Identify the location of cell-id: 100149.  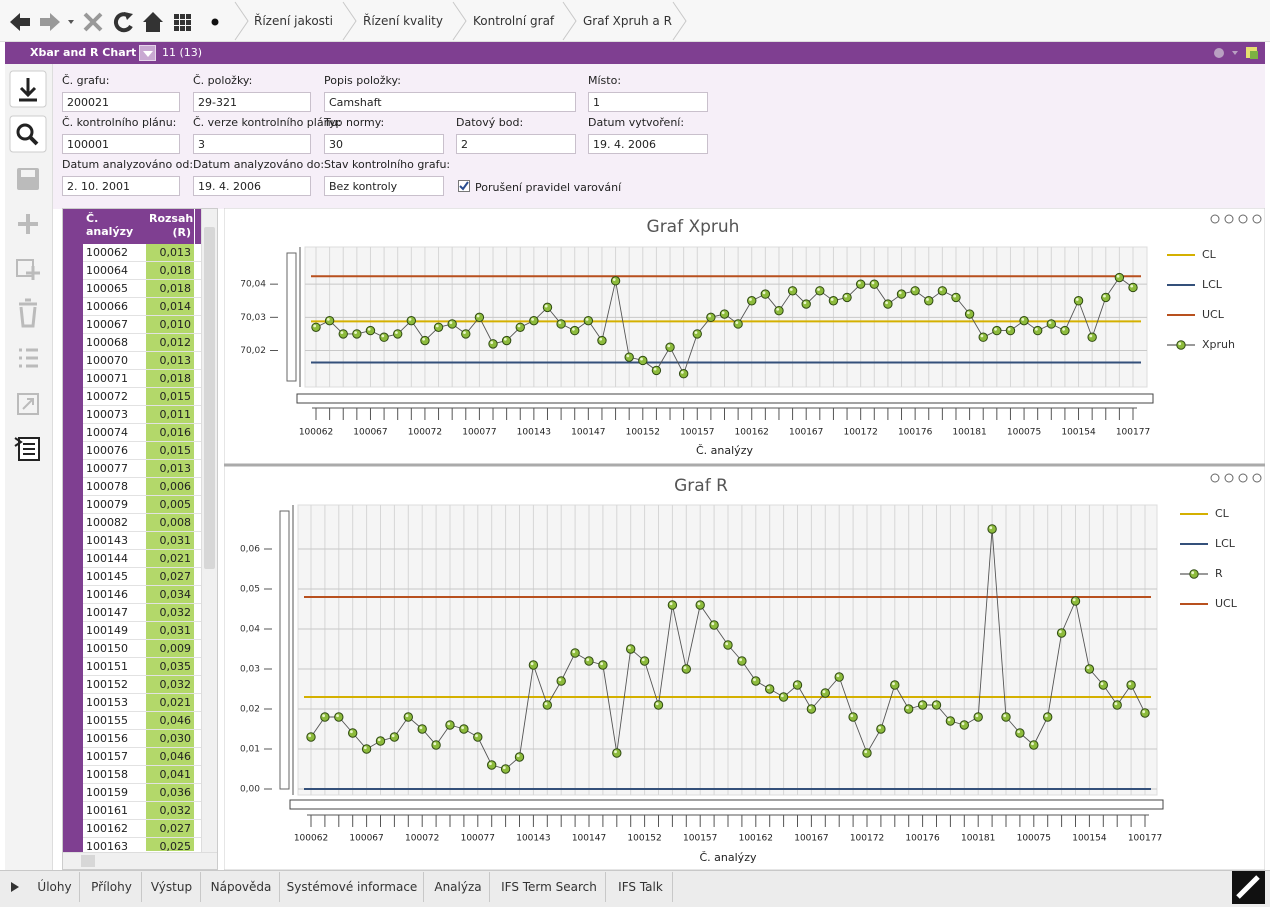
(114, 631).